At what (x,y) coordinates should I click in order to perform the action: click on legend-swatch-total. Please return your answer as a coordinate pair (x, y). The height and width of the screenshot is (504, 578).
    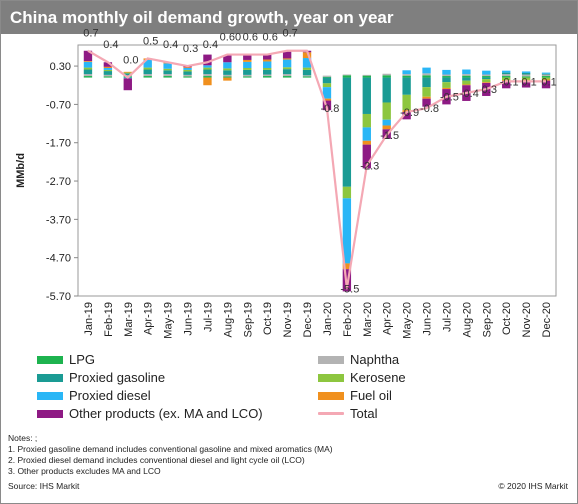
    Looking at the image, I should click on (331, 413).